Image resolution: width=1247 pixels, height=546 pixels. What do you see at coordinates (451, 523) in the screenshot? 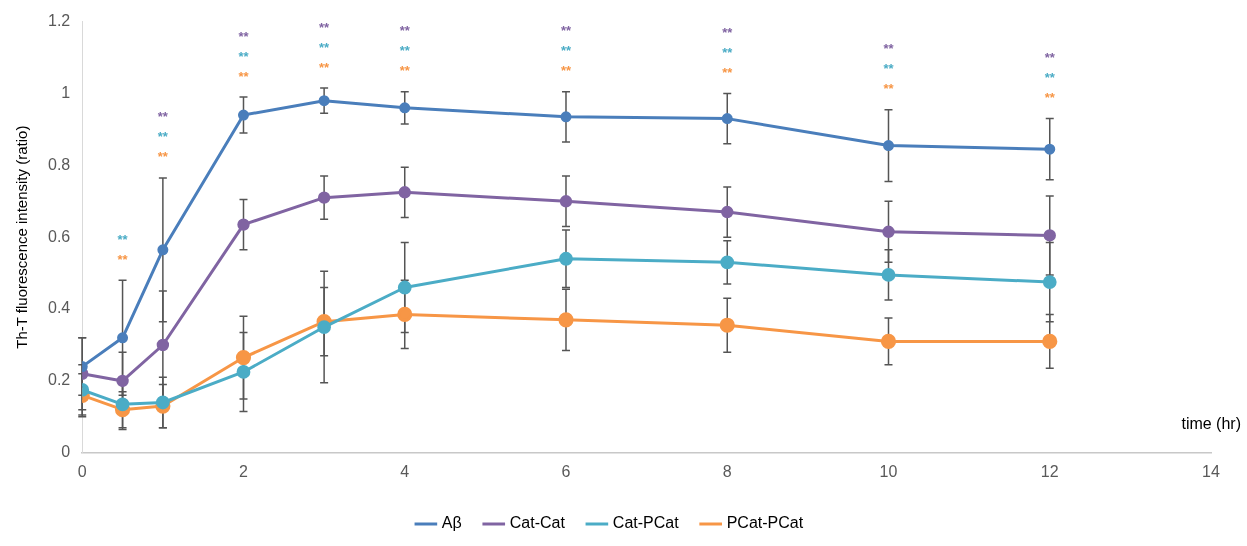
I see `legend-label: Aβ` at bounding box center [451, 523].